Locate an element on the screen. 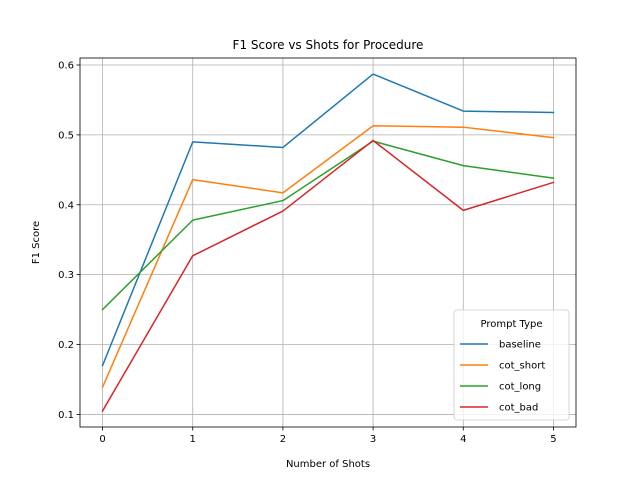  legend-label: cot_long is located at coordinates (520, 387).